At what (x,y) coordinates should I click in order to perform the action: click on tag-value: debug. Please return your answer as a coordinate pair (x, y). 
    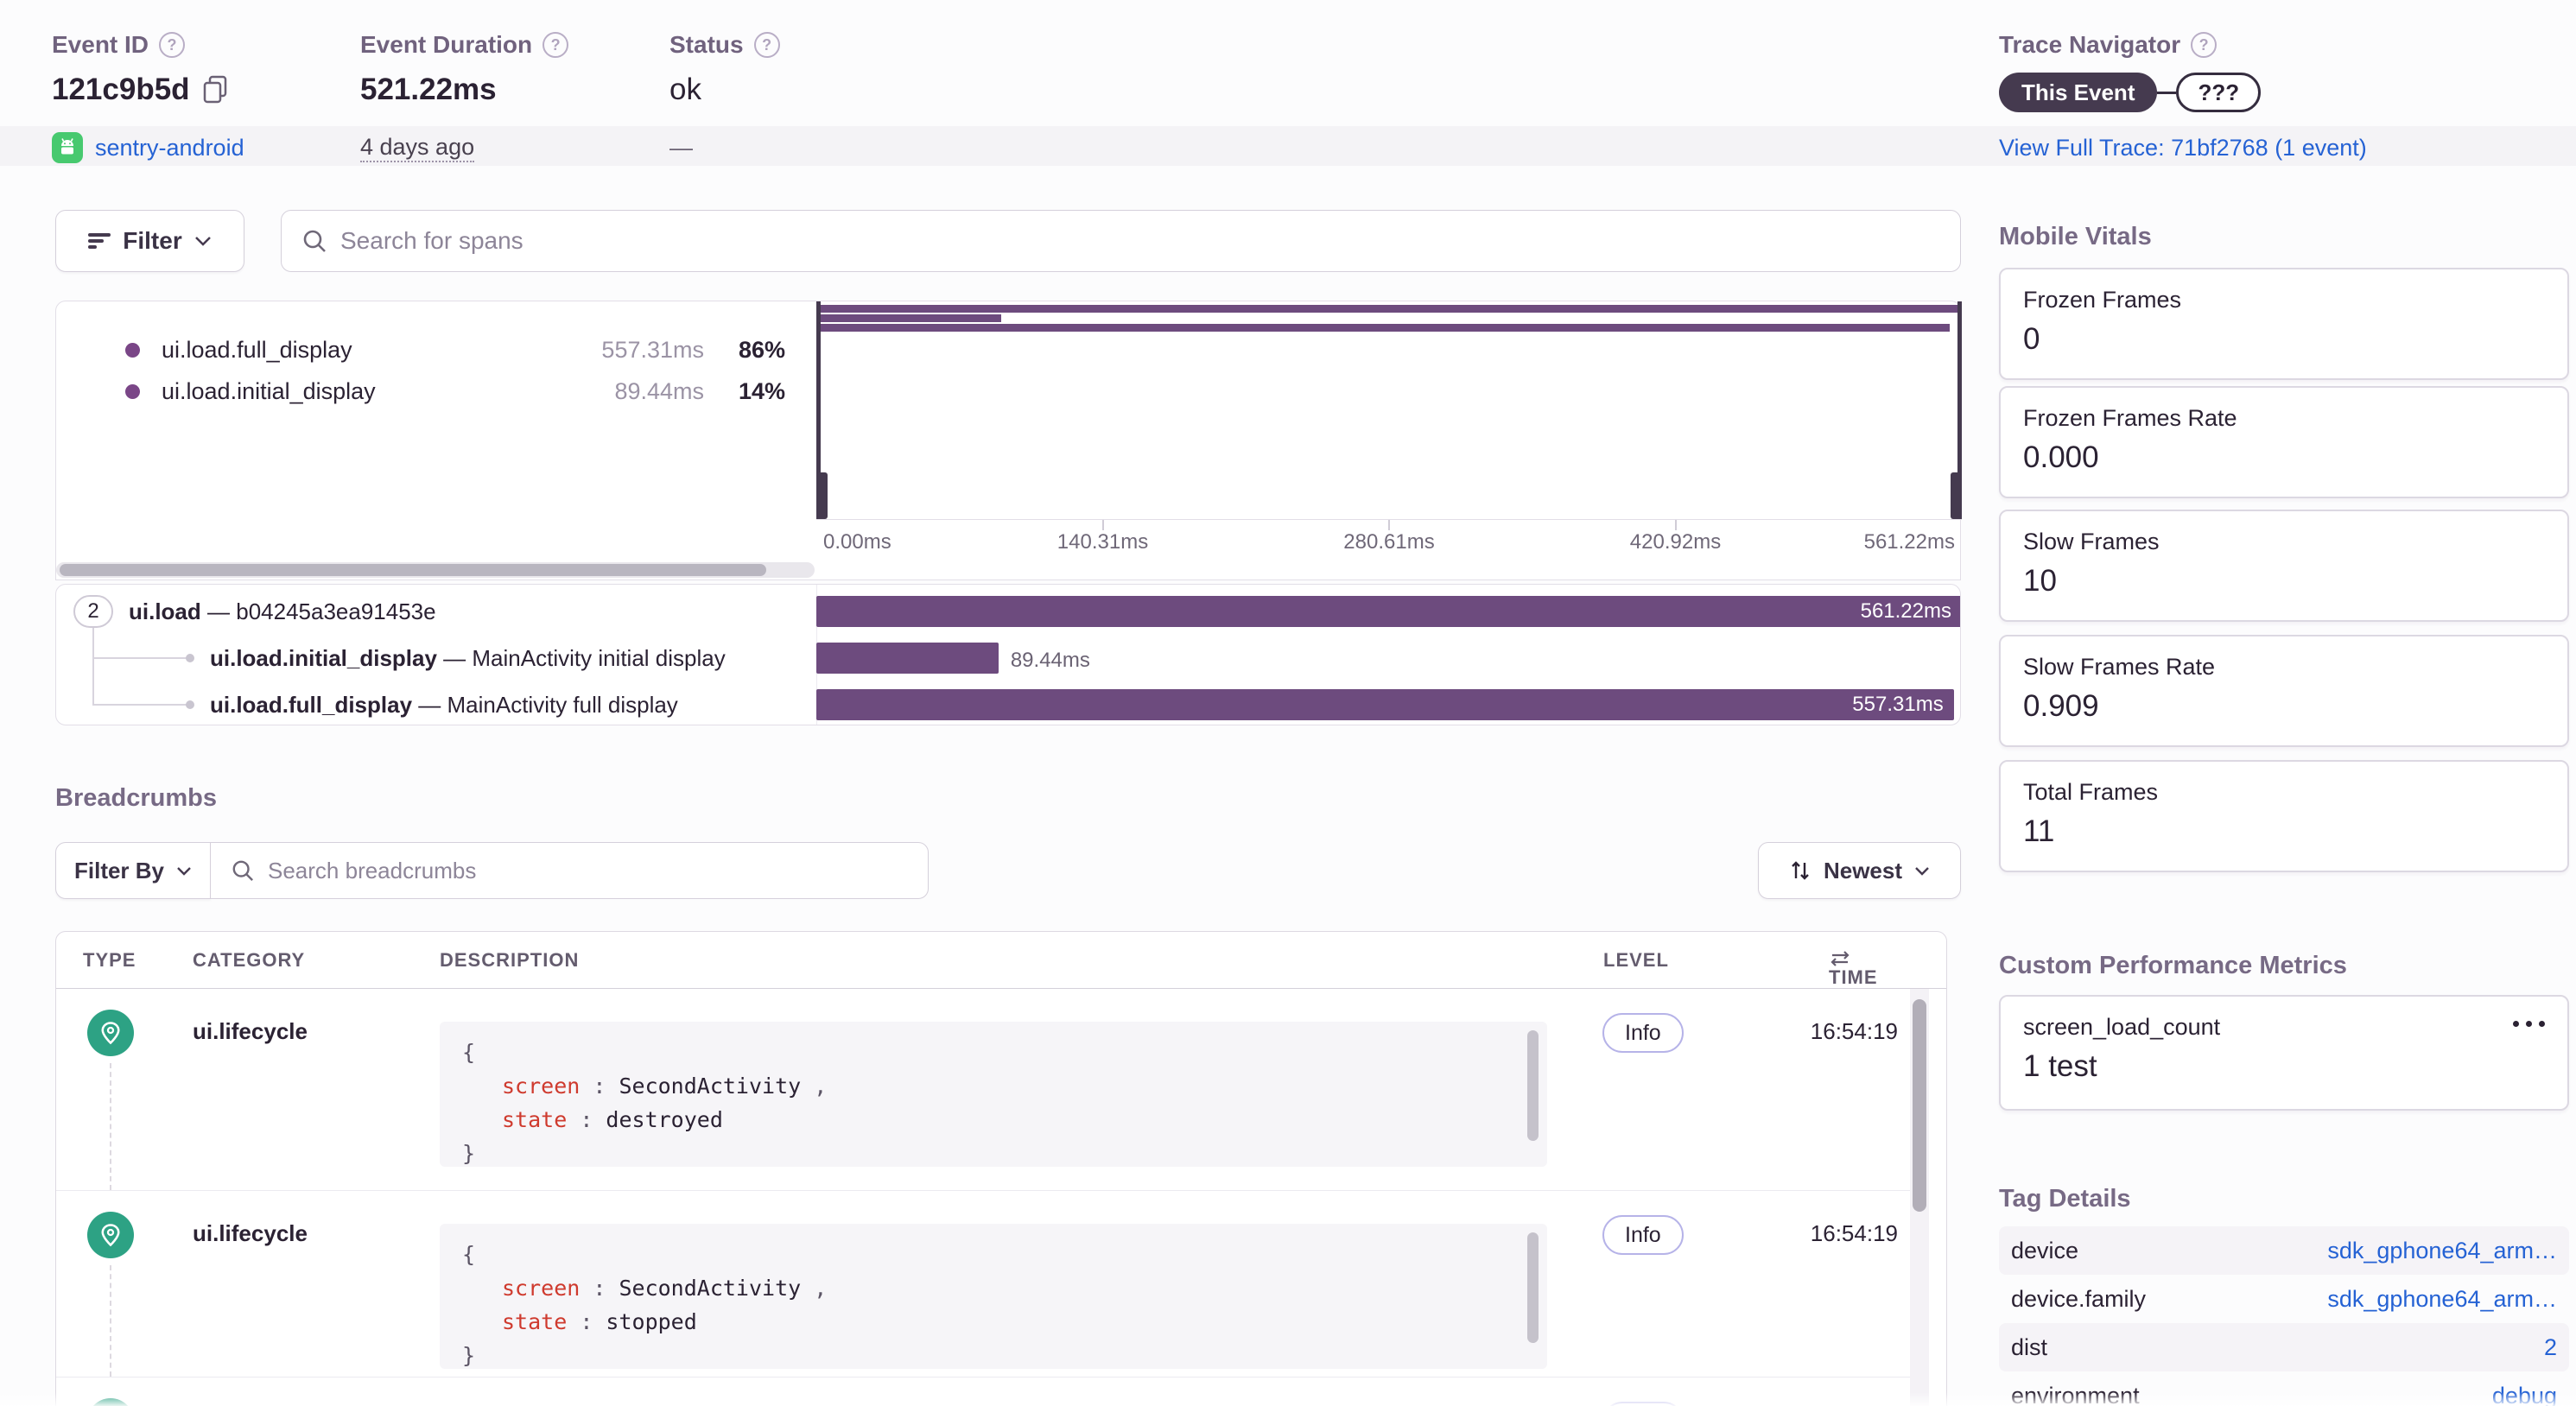
    Looking at the image, I should click on (2524, 1394).